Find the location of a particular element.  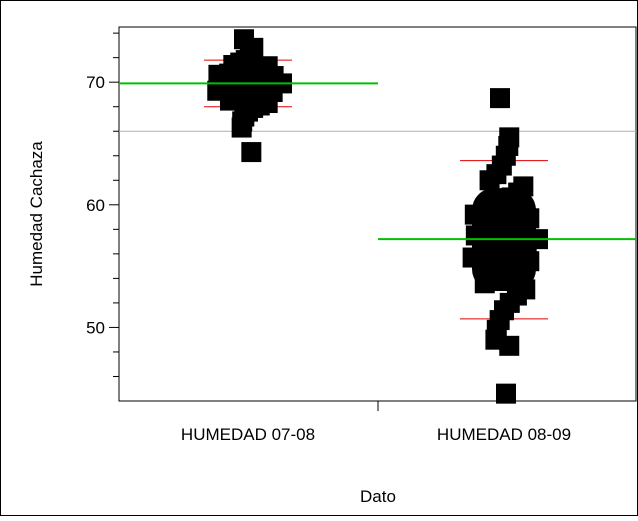

x-tick-label: HUMEDAD 08-09 is located at coordinates (504, 434).